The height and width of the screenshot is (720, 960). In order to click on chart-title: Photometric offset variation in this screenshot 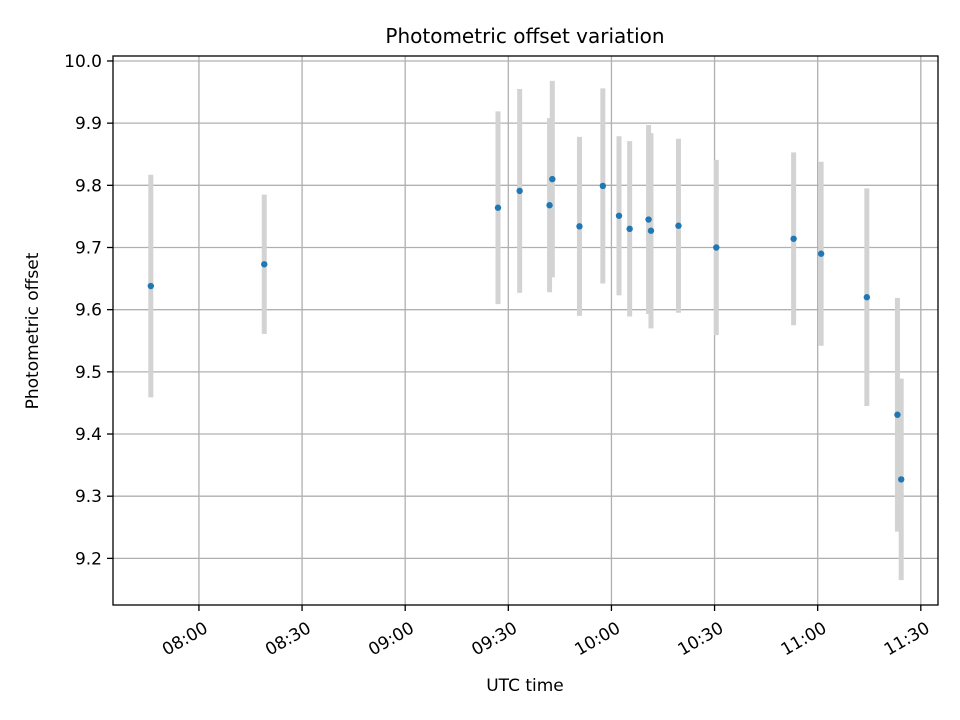, I will do `click(524, 36)`.